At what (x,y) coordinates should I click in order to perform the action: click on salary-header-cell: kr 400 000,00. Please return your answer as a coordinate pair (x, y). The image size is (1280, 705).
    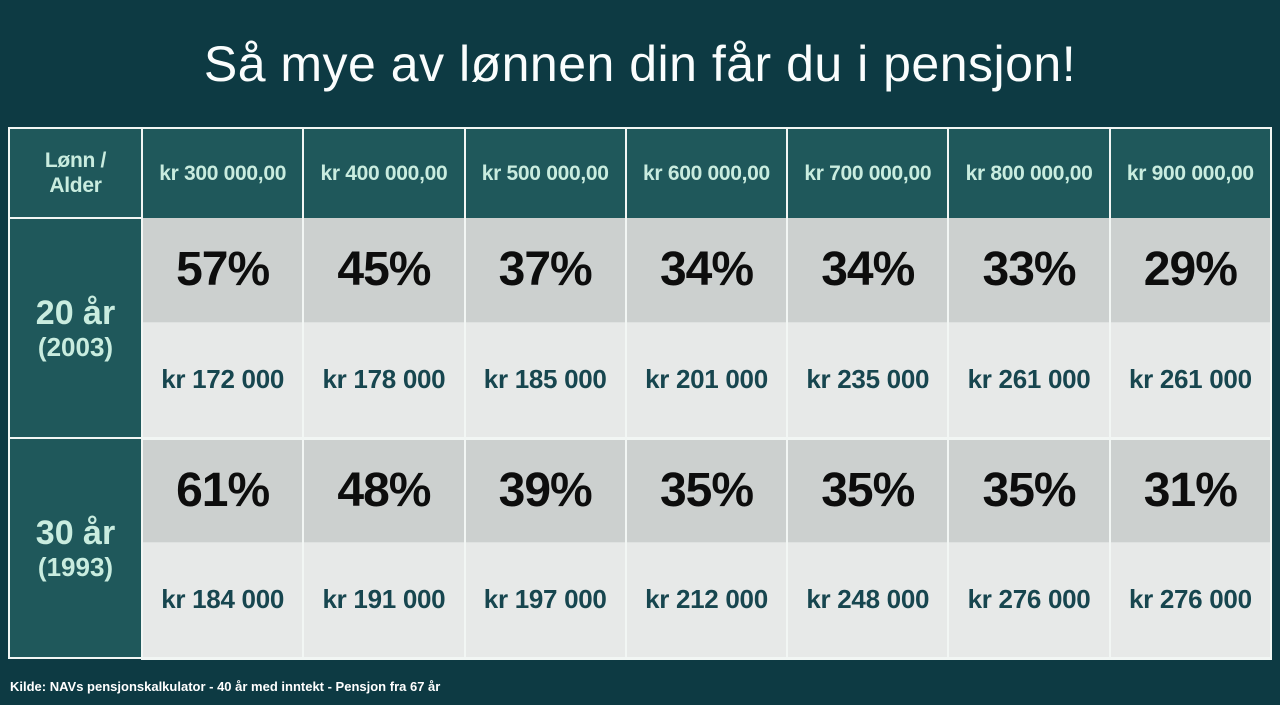
    Looking at the image, I should click on (384, 172).